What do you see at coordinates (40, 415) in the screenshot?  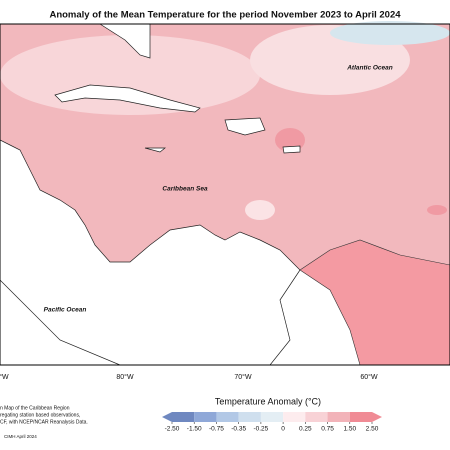 I see `caption-line: regating station based observations,` at bounding box center [40, 415].